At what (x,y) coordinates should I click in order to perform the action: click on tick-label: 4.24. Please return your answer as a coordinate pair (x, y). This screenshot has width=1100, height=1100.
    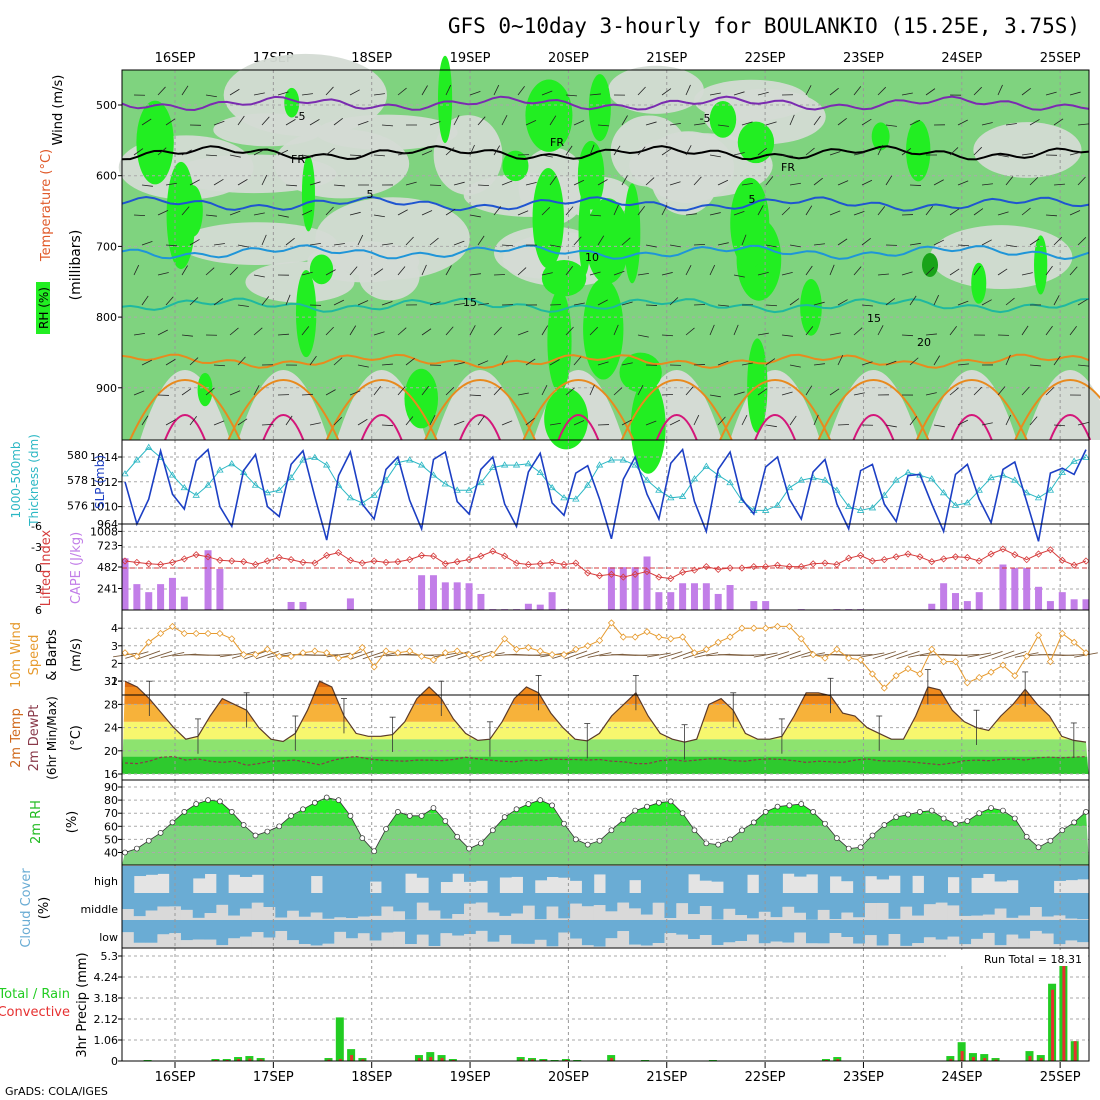
    Looking at the image, I should click on (106, 977).